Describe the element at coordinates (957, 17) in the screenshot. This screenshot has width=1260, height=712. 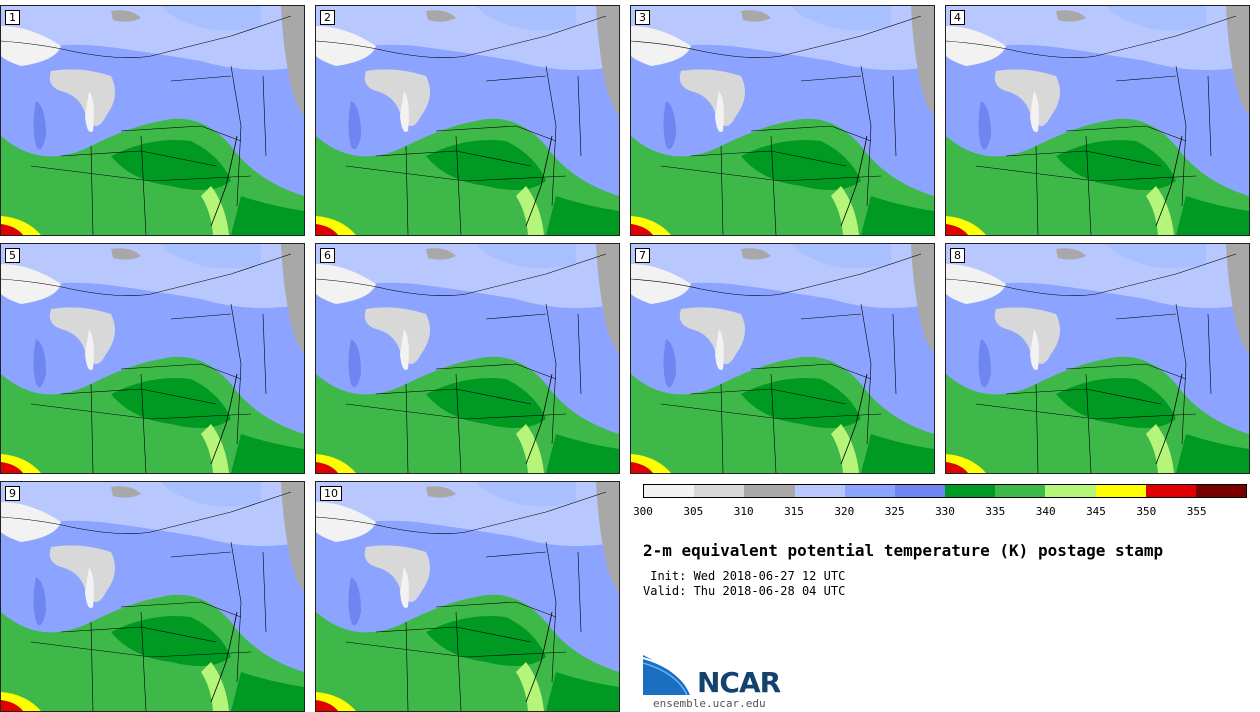
I see `member-number: 4` at that location.